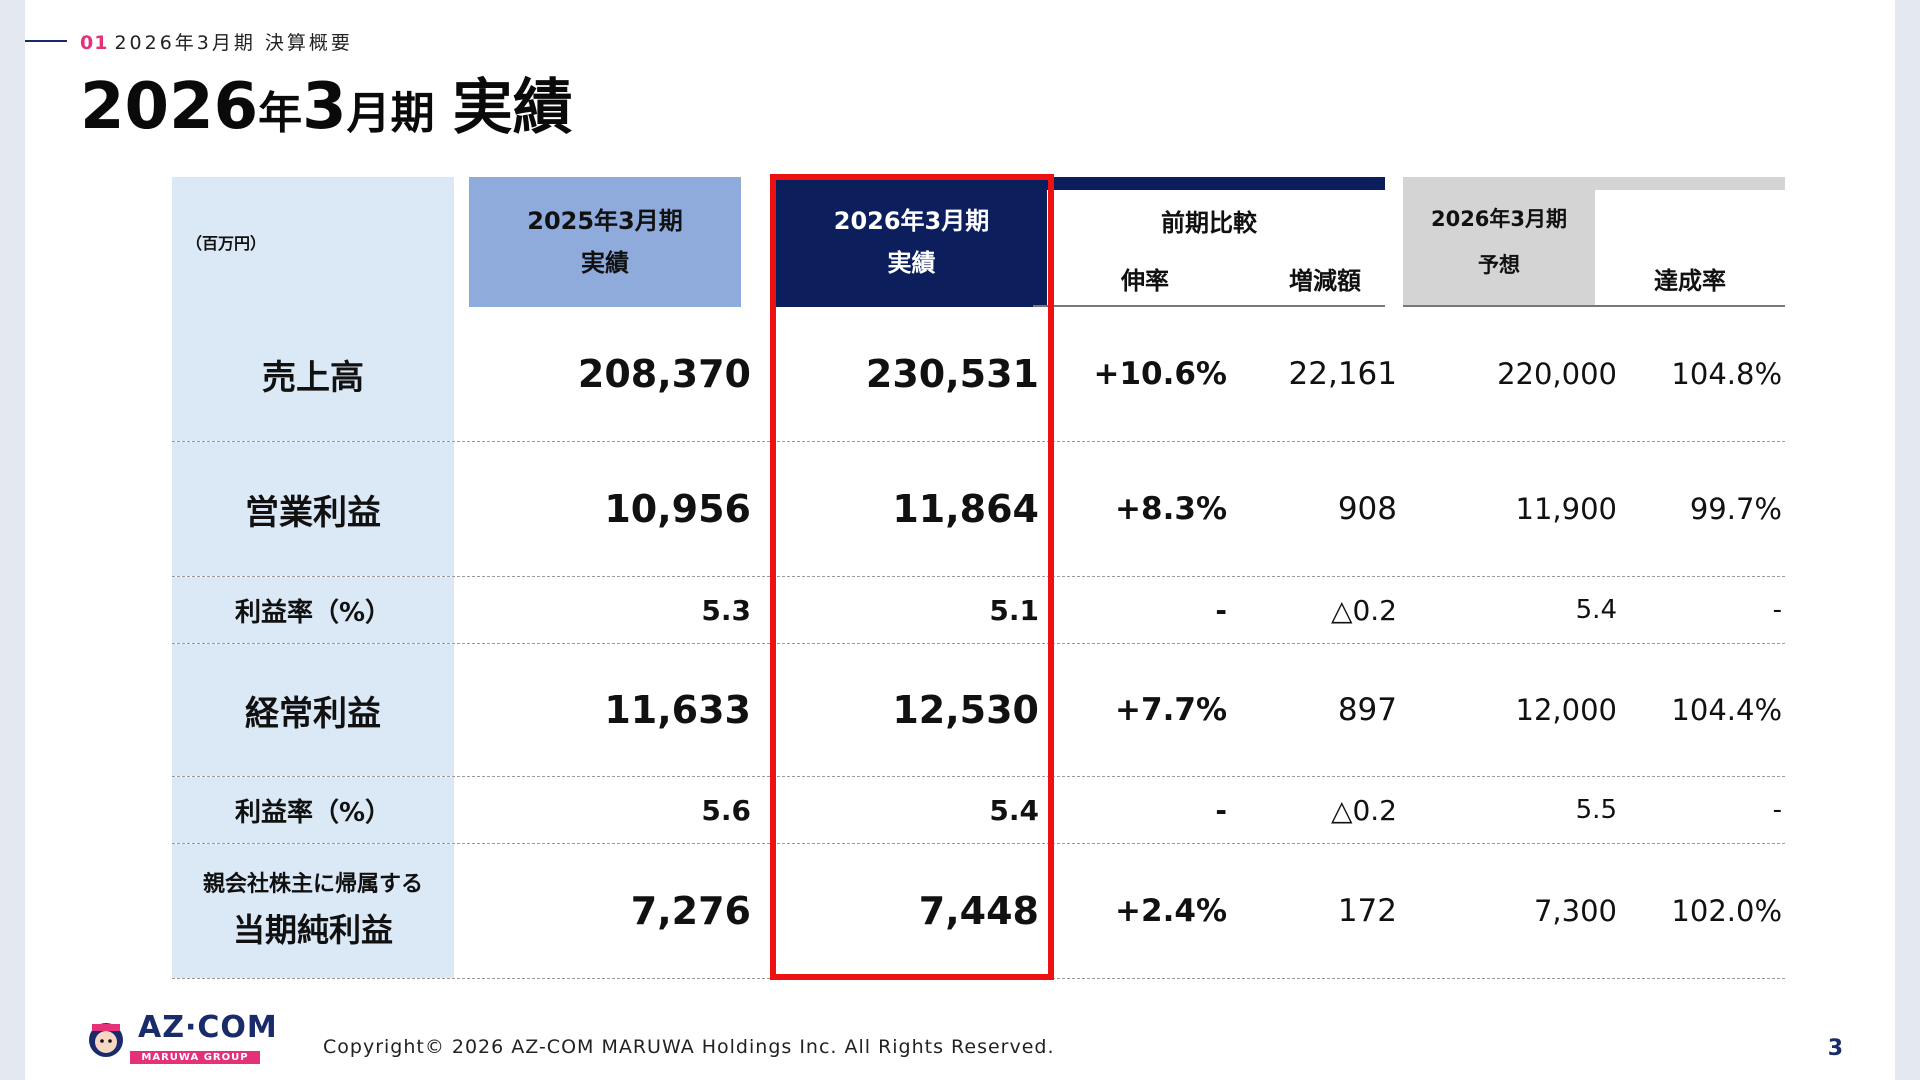 The height and width of the screenshot is (1080, 1920). Describe the element at coordinates (1171, 509) in the screenshot. I see `operating-profit-growth: +8.3%` at that location.